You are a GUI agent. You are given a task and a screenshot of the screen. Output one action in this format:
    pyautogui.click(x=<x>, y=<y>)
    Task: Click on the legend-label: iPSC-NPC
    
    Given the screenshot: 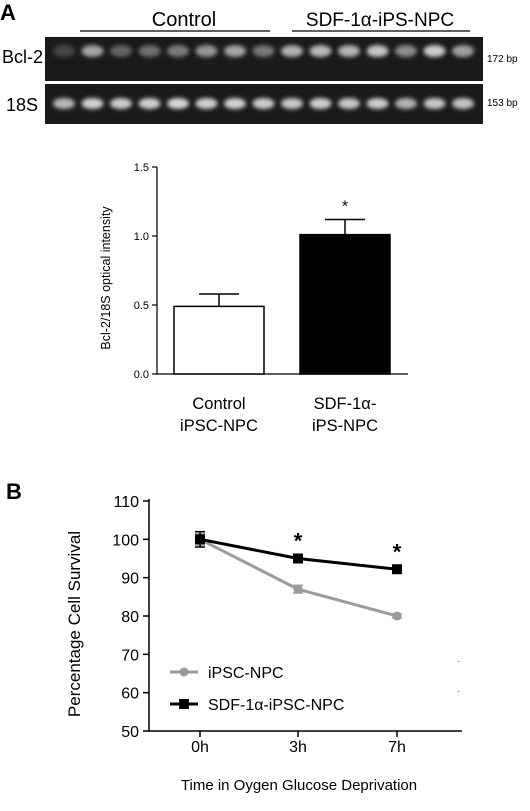 What is the action you would take?
    pyautogui.click(x=246, y=673)
    